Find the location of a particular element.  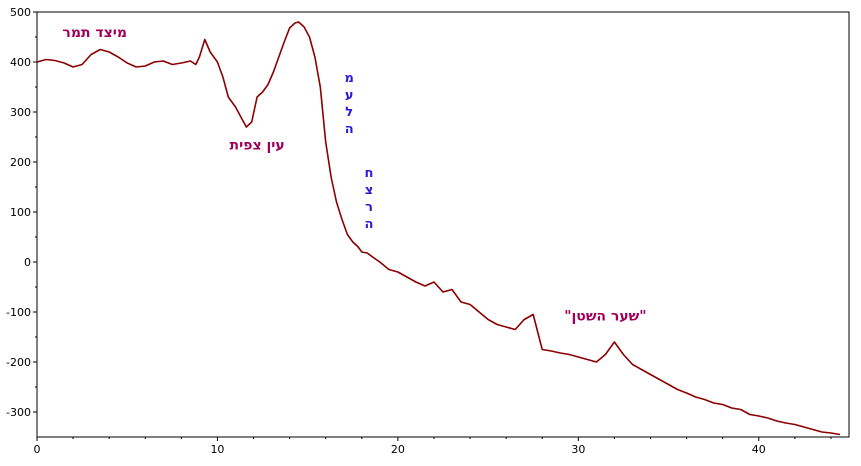

vertical-annotation-letter: ר is located at coordinates (369, 207).